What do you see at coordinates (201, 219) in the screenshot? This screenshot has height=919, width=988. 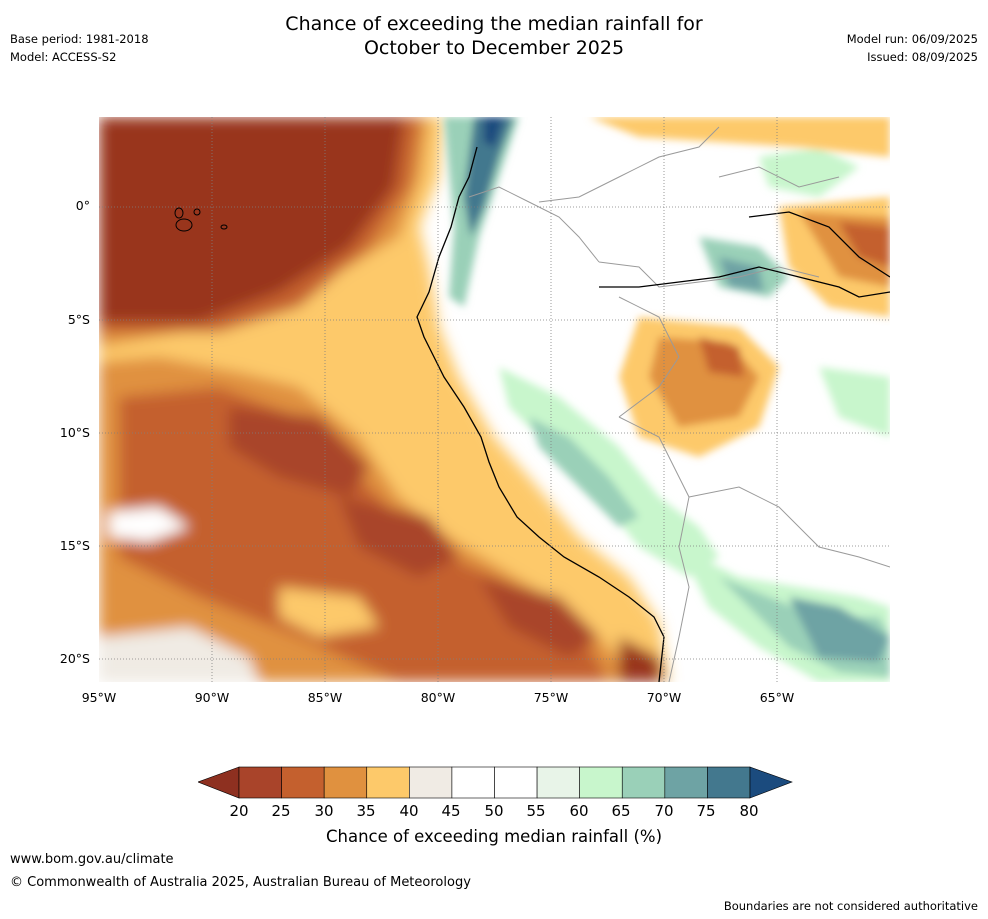 I see `galapagos-islands` at bounding box center [201, 219].